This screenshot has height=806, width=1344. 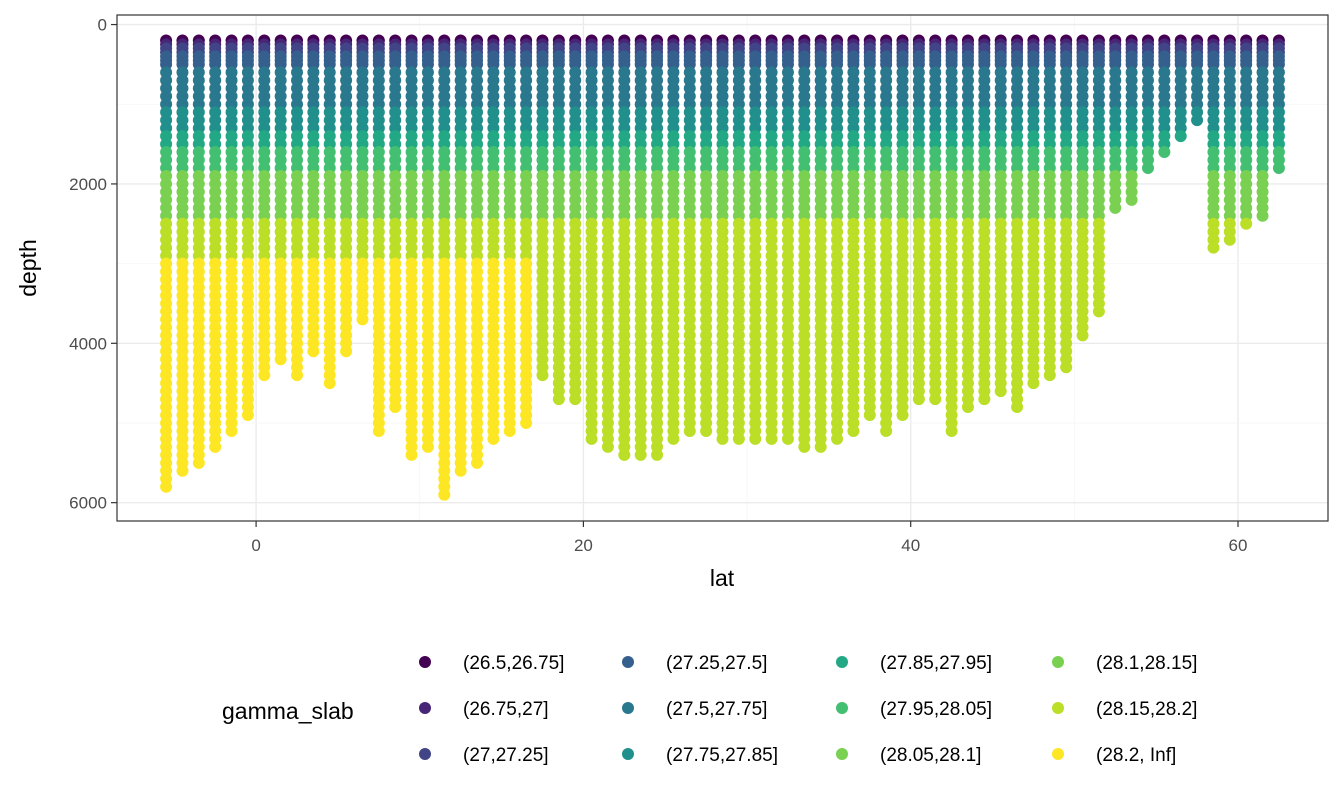 I want to click on legend-label: (27,27.25], so click(x=506, y=755).